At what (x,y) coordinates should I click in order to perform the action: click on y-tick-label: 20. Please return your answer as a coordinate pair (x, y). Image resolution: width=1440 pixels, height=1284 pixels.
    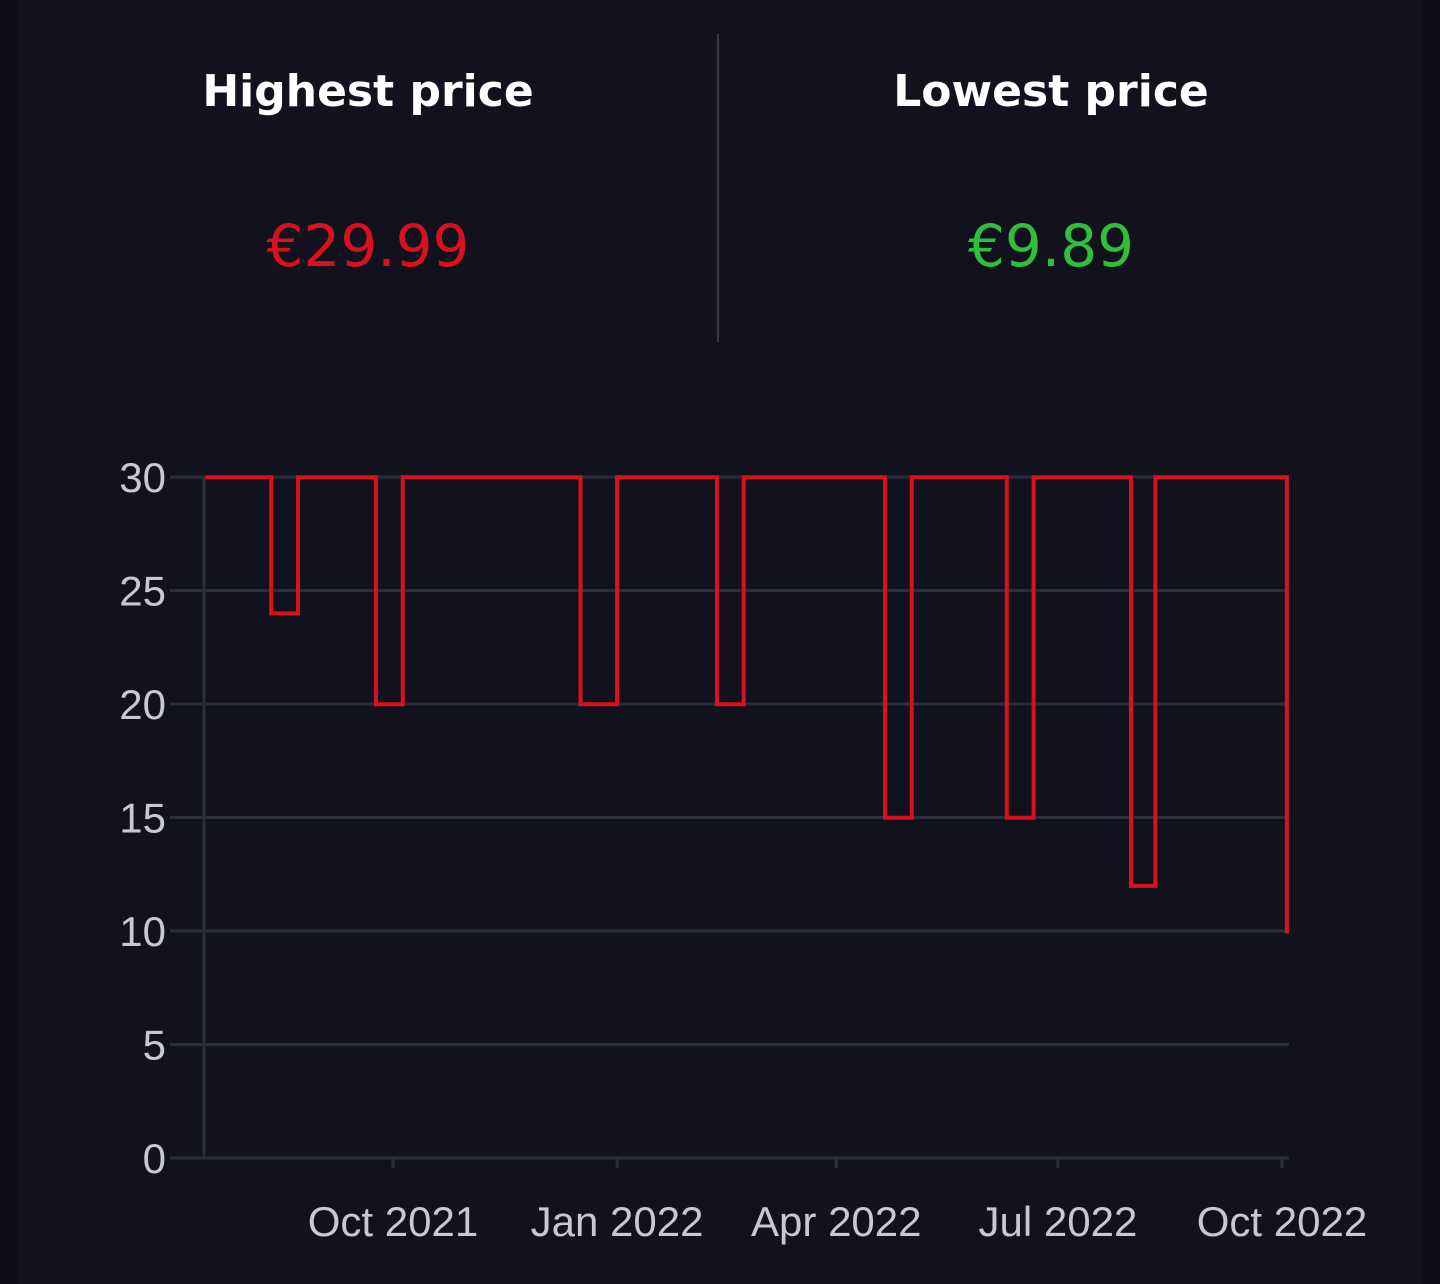
    Looking at the image, I should click on (142, 704).